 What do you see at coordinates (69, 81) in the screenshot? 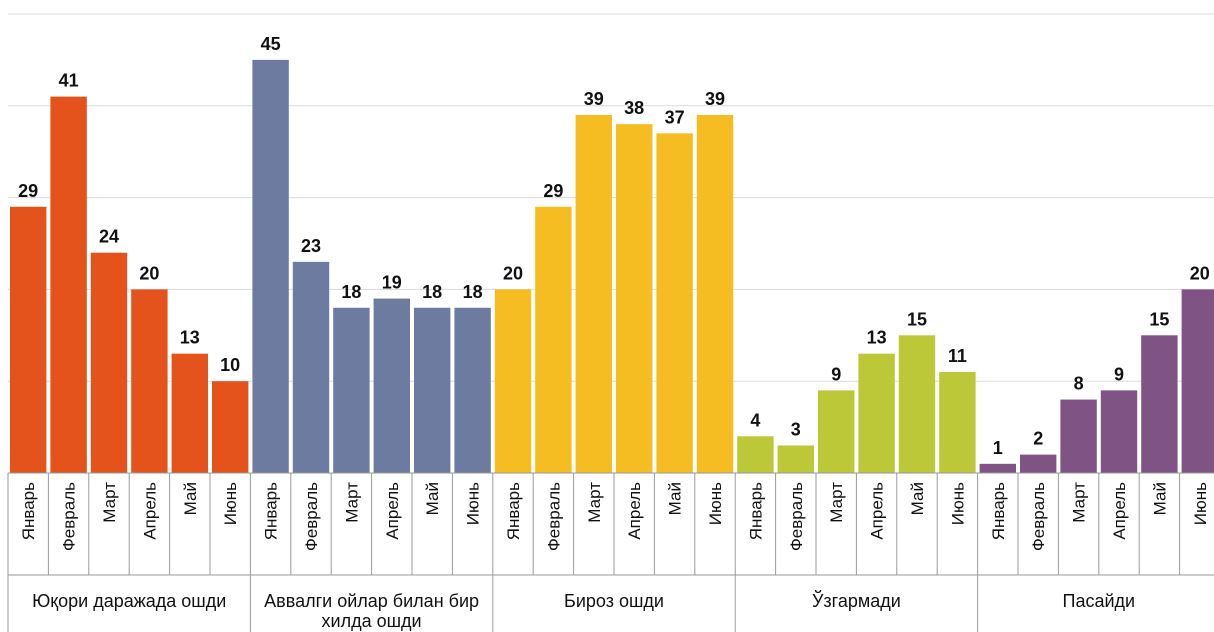
I see `value-label: 41` at bounding box center [69, 81].